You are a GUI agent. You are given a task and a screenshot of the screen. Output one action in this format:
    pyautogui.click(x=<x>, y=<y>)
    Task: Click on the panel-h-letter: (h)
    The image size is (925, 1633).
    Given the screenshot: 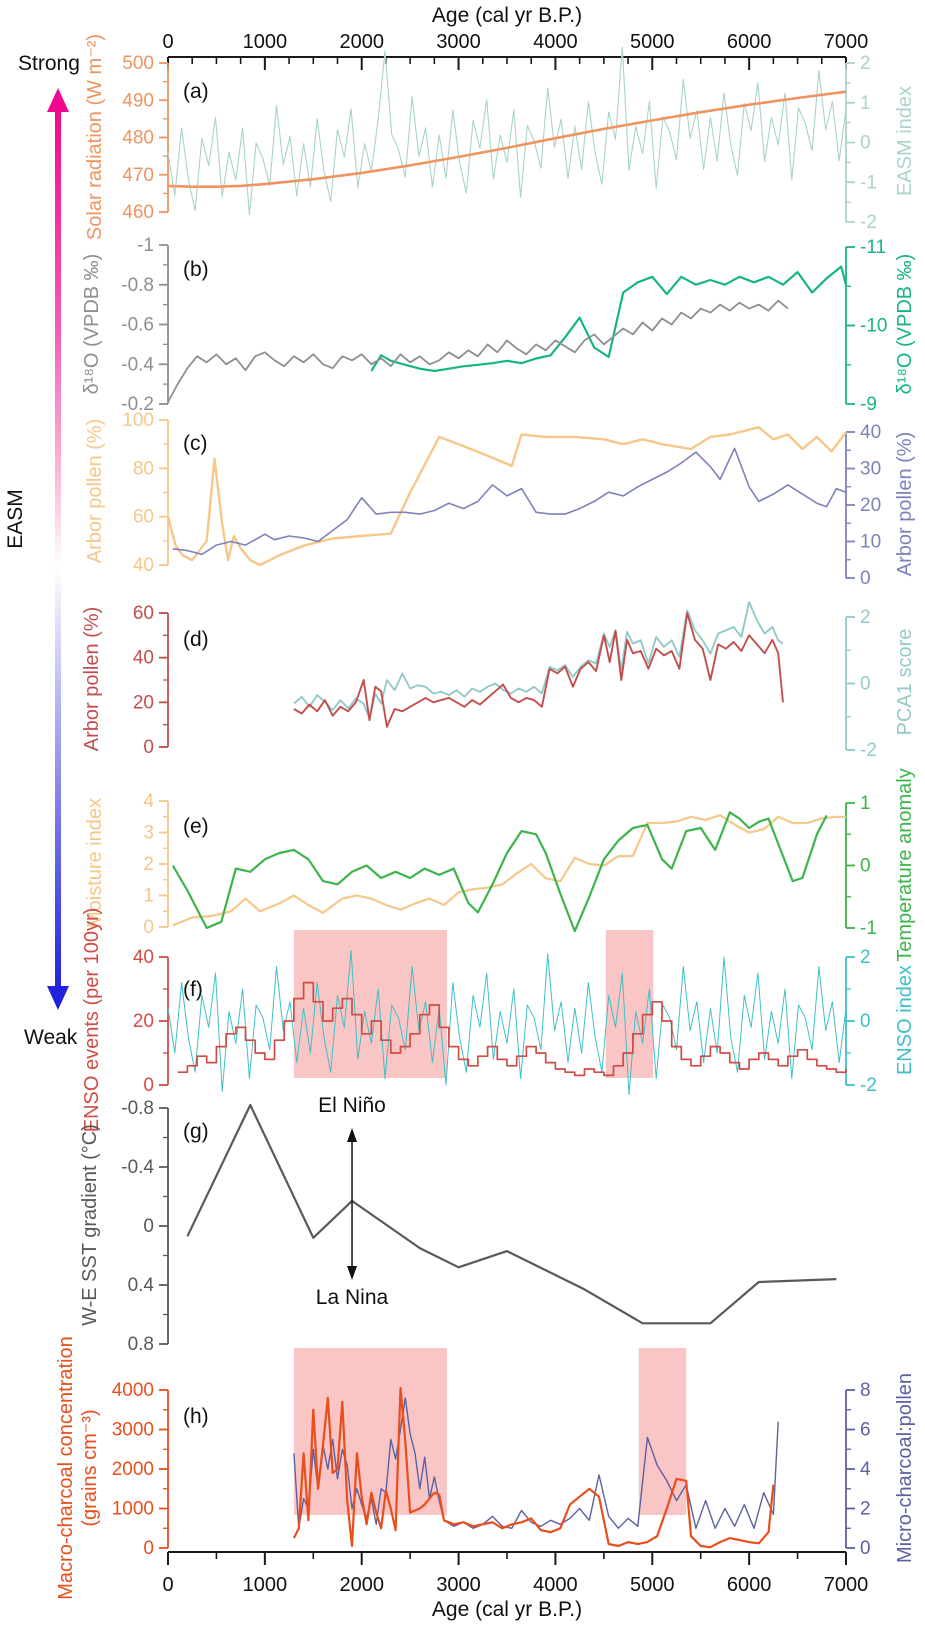 What is the action you would take?
    pyautogui.click(x=196, y=1416)
    